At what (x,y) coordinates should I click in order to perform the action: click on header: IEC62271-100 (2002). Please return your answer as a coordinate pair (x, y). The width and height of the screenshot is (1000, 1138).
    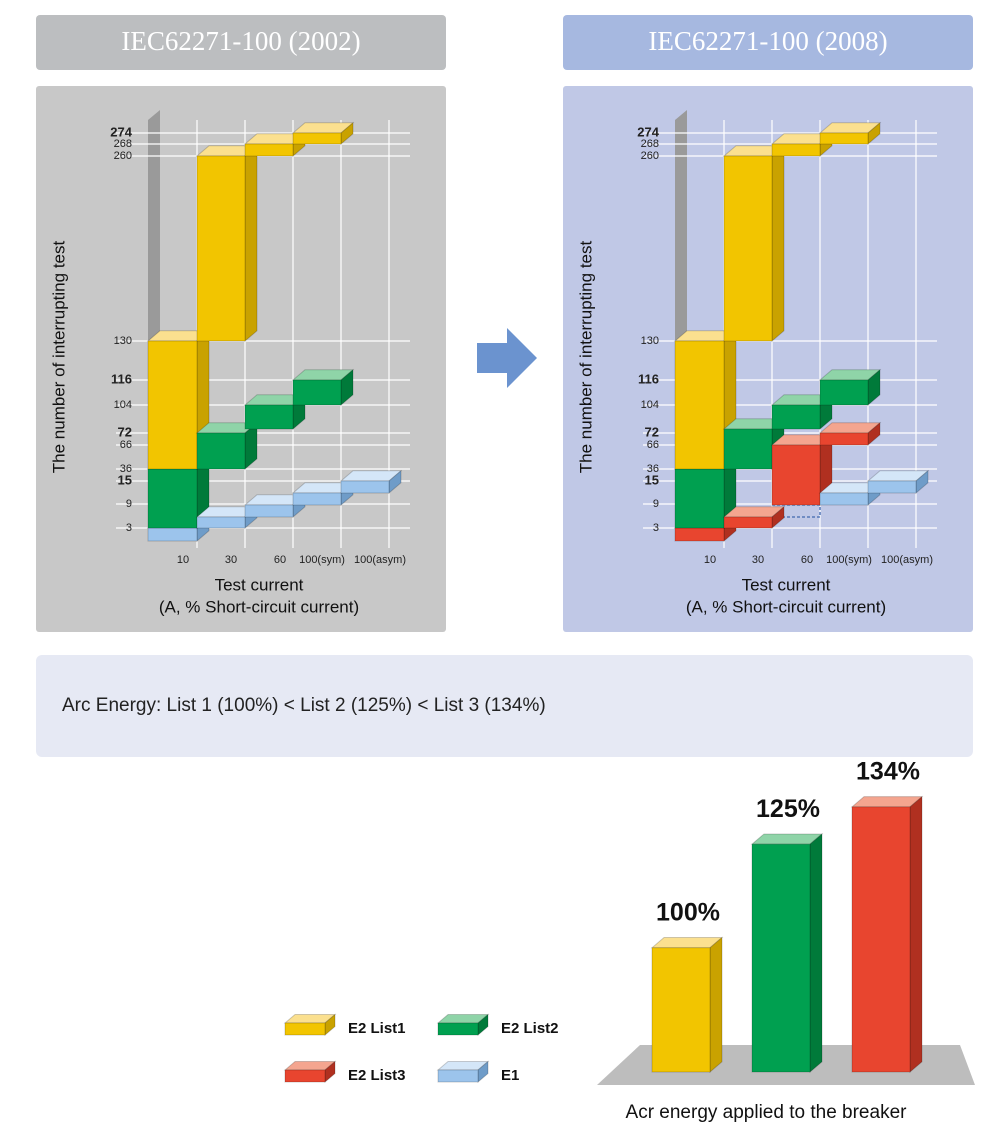
    Looking at the image, I should click on (240, 41).